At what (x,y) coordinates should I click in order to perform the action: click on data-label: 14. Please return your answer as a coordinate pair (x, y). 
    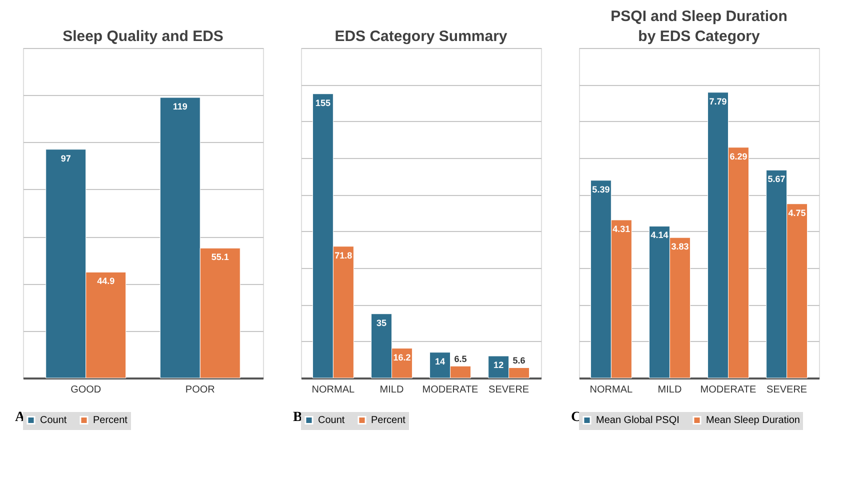
    Looking at the image, I should click on (440, 361).